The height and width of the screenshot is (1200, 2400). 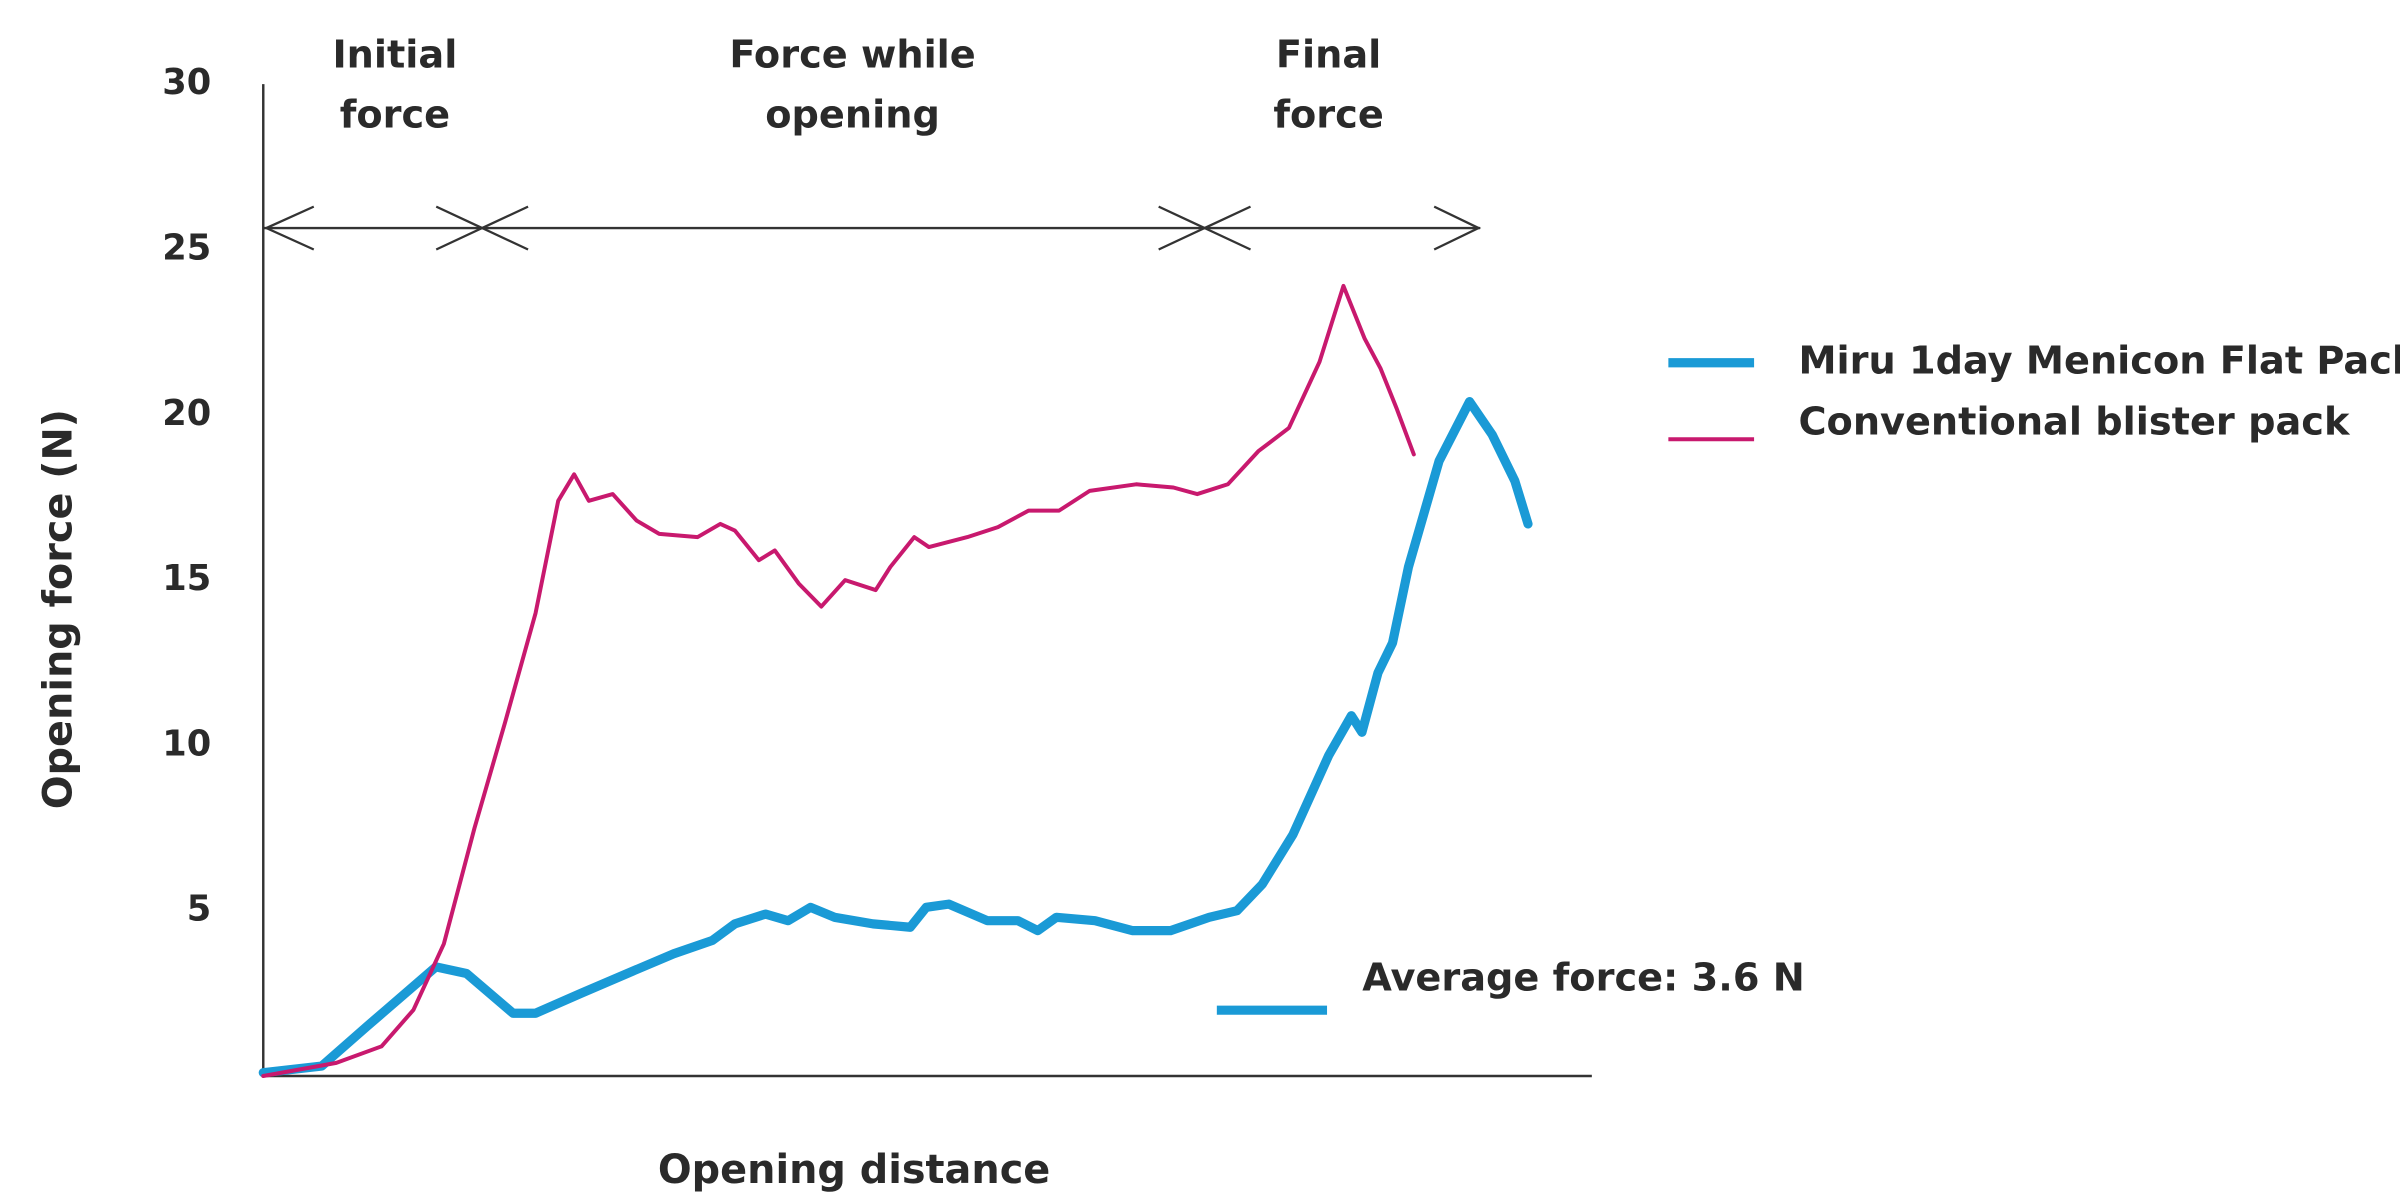 What do you see at coordinates (394, 84) in the screenshot?
I see `annotation: Initial force` at bounding box center [394, 84].